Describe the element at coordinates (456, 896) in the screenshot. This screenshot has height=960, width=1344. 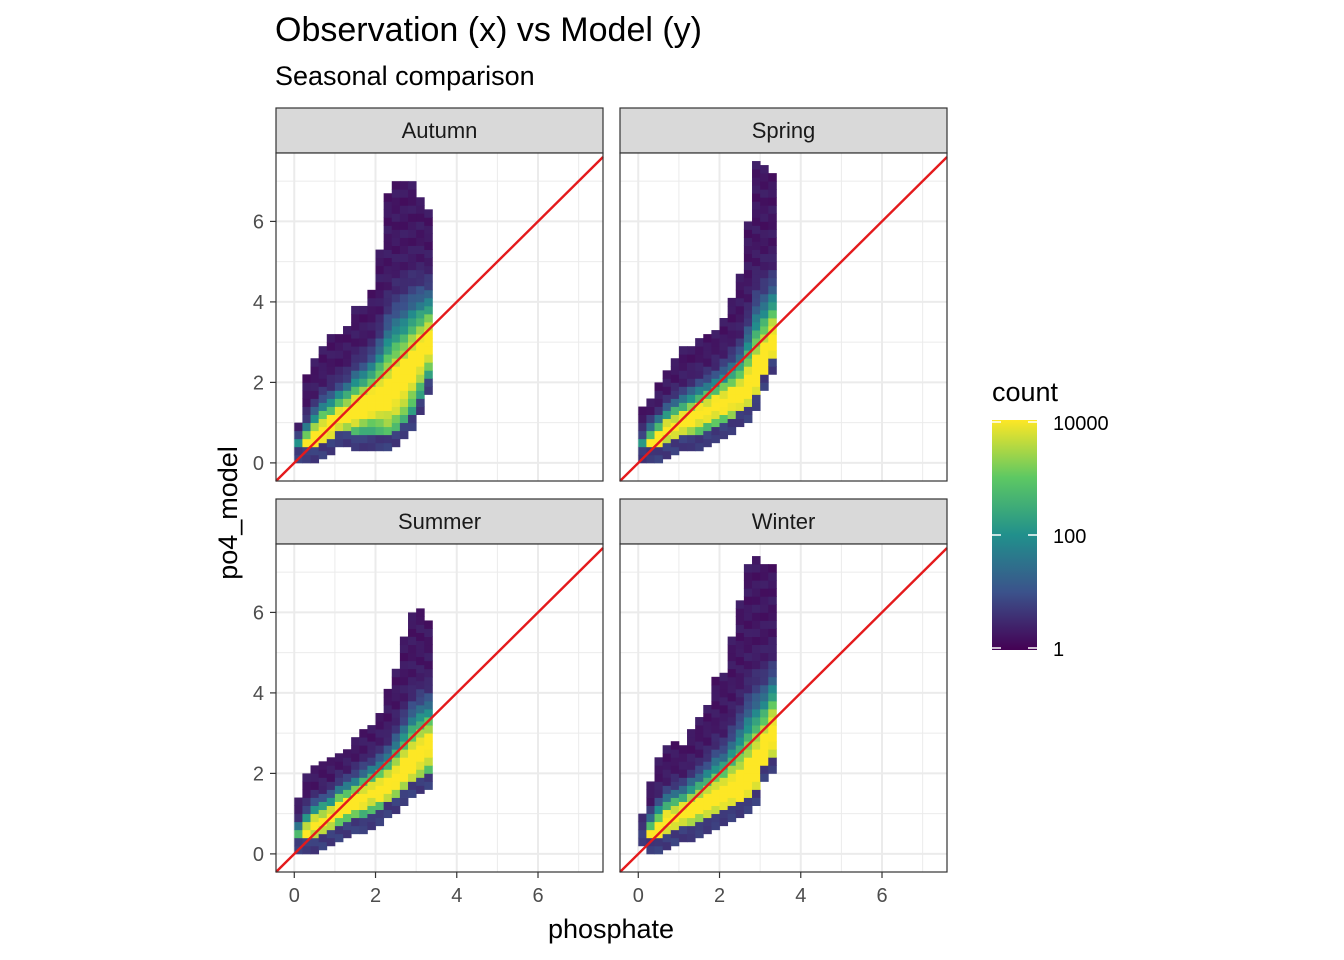
I see `x-tick-label: 4` at that location.